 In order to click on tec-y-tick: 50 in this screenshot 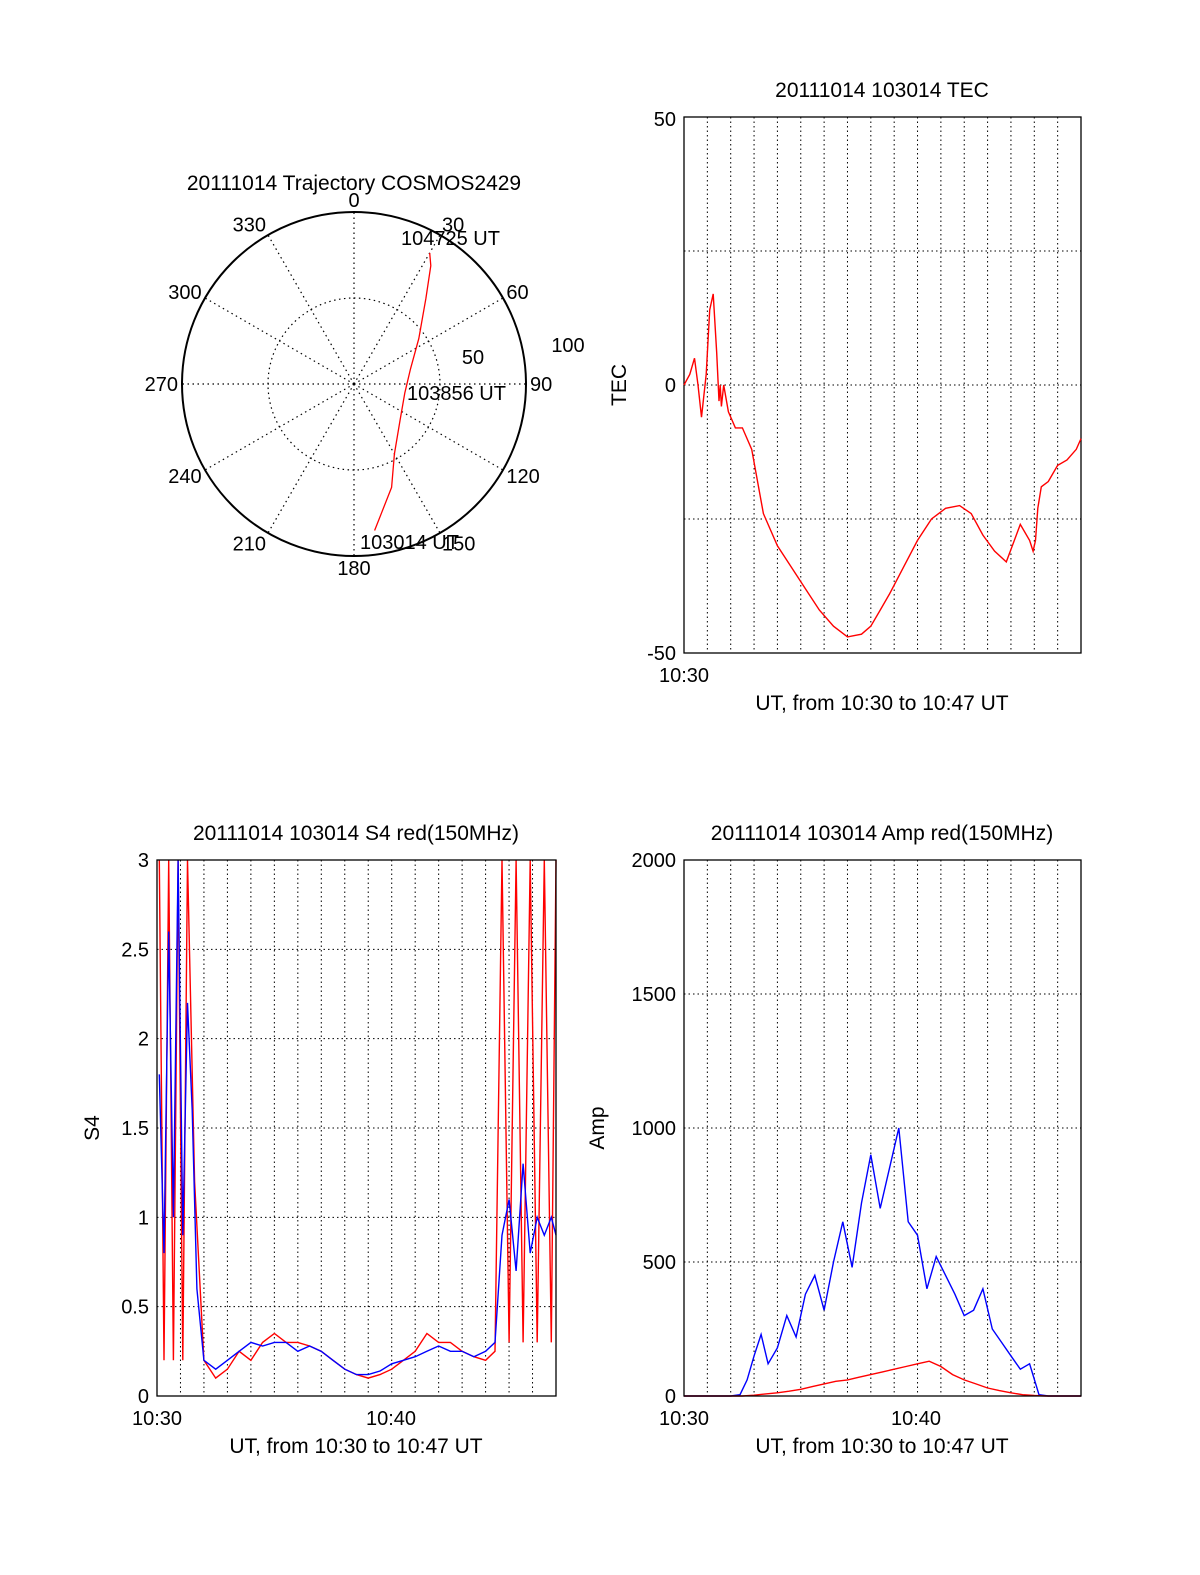, I will do `click(665, 120)`.